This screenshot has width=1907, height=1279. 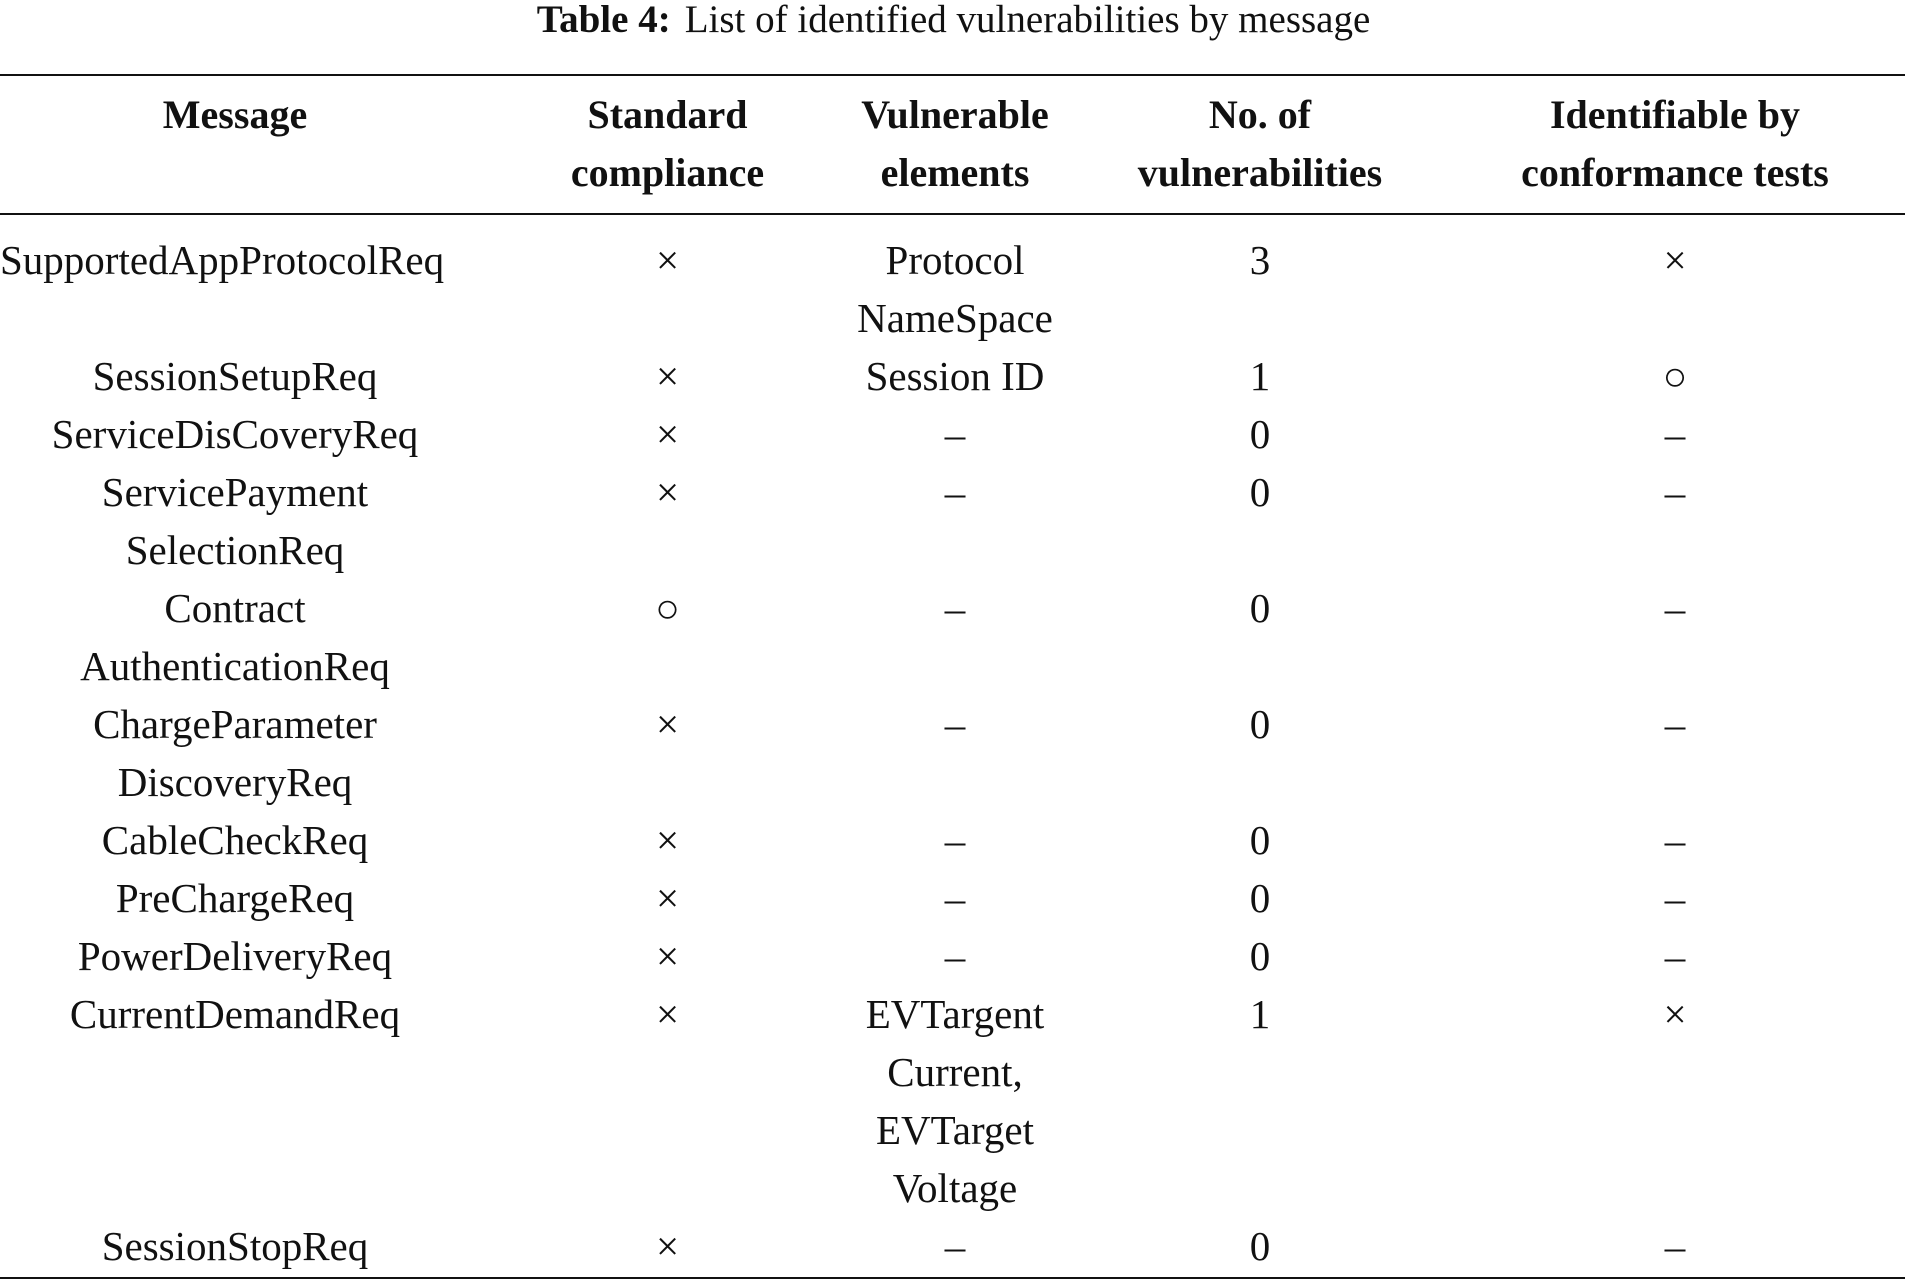 What do you see at coordinates (235, 376) in the screenshot?
I see `cell-message: SessionSetupReq` at bounding box center [235, 376].